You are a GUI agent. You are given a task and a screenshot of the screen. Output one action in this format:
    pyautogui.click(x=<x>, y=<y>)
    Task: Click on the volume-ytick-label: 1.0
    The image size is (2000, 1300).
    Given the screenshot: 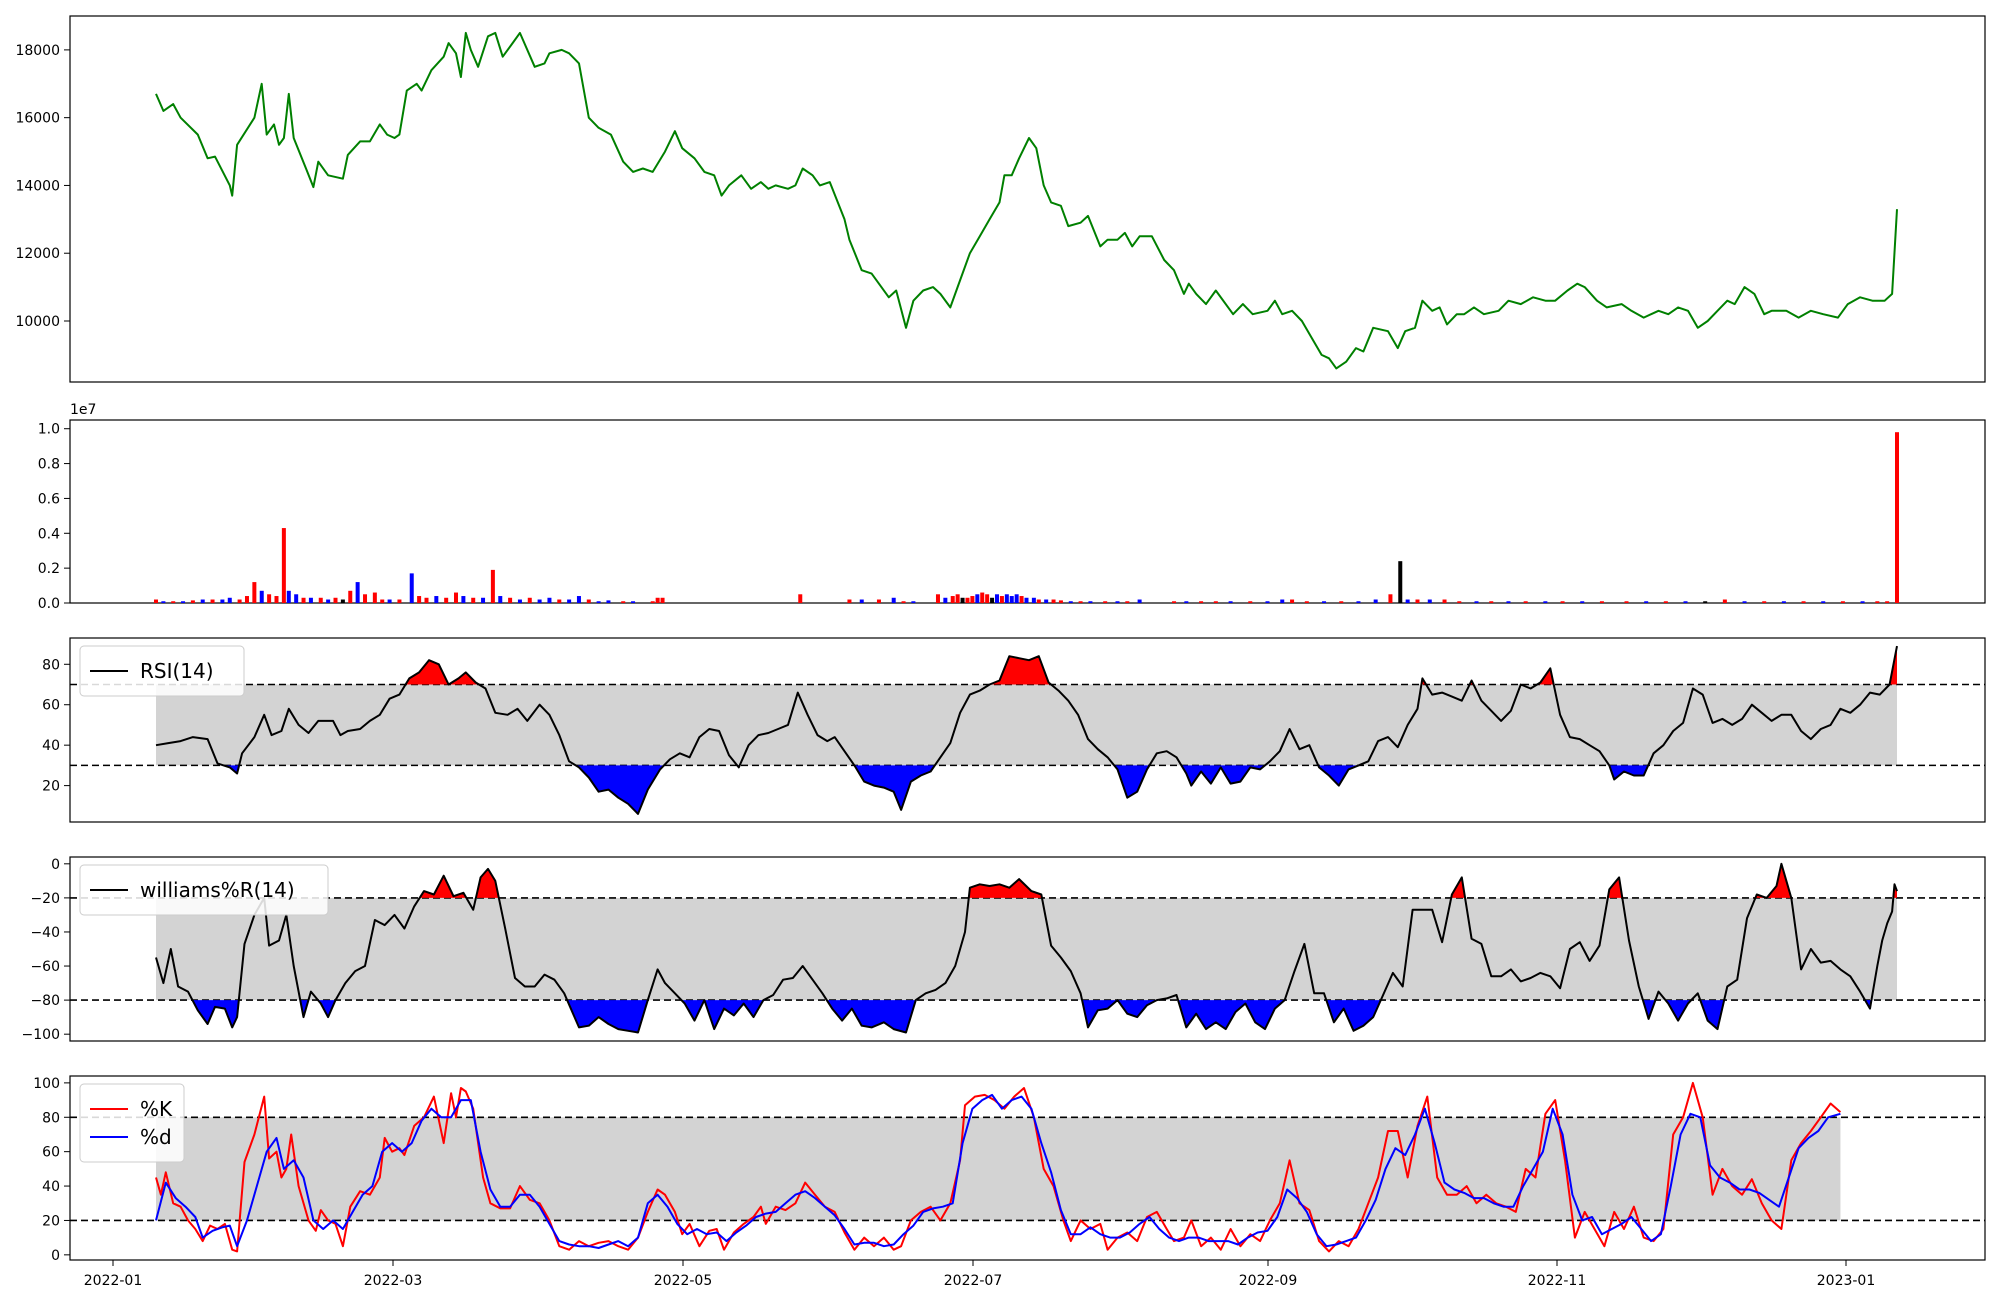 What is the action you would take?
    pyautogui.click(x=49, y=430)
    